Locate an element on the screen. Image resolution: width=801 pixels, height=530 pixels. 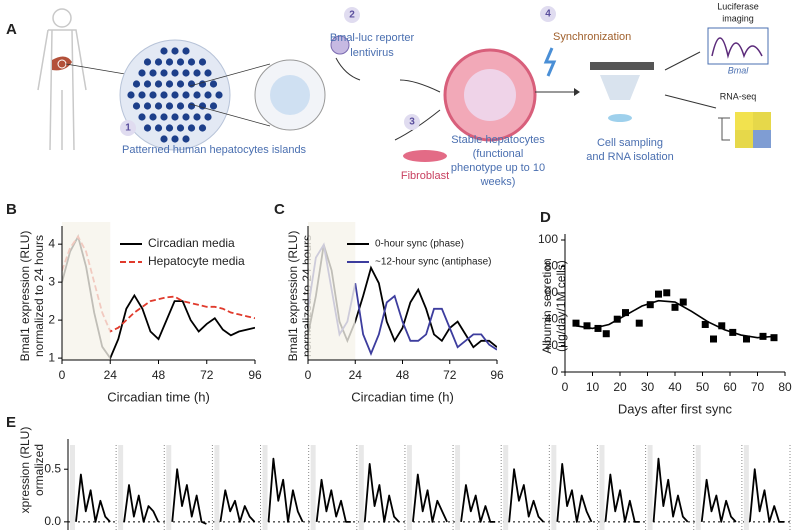
label: imaging is located at coordinates (738, 18).